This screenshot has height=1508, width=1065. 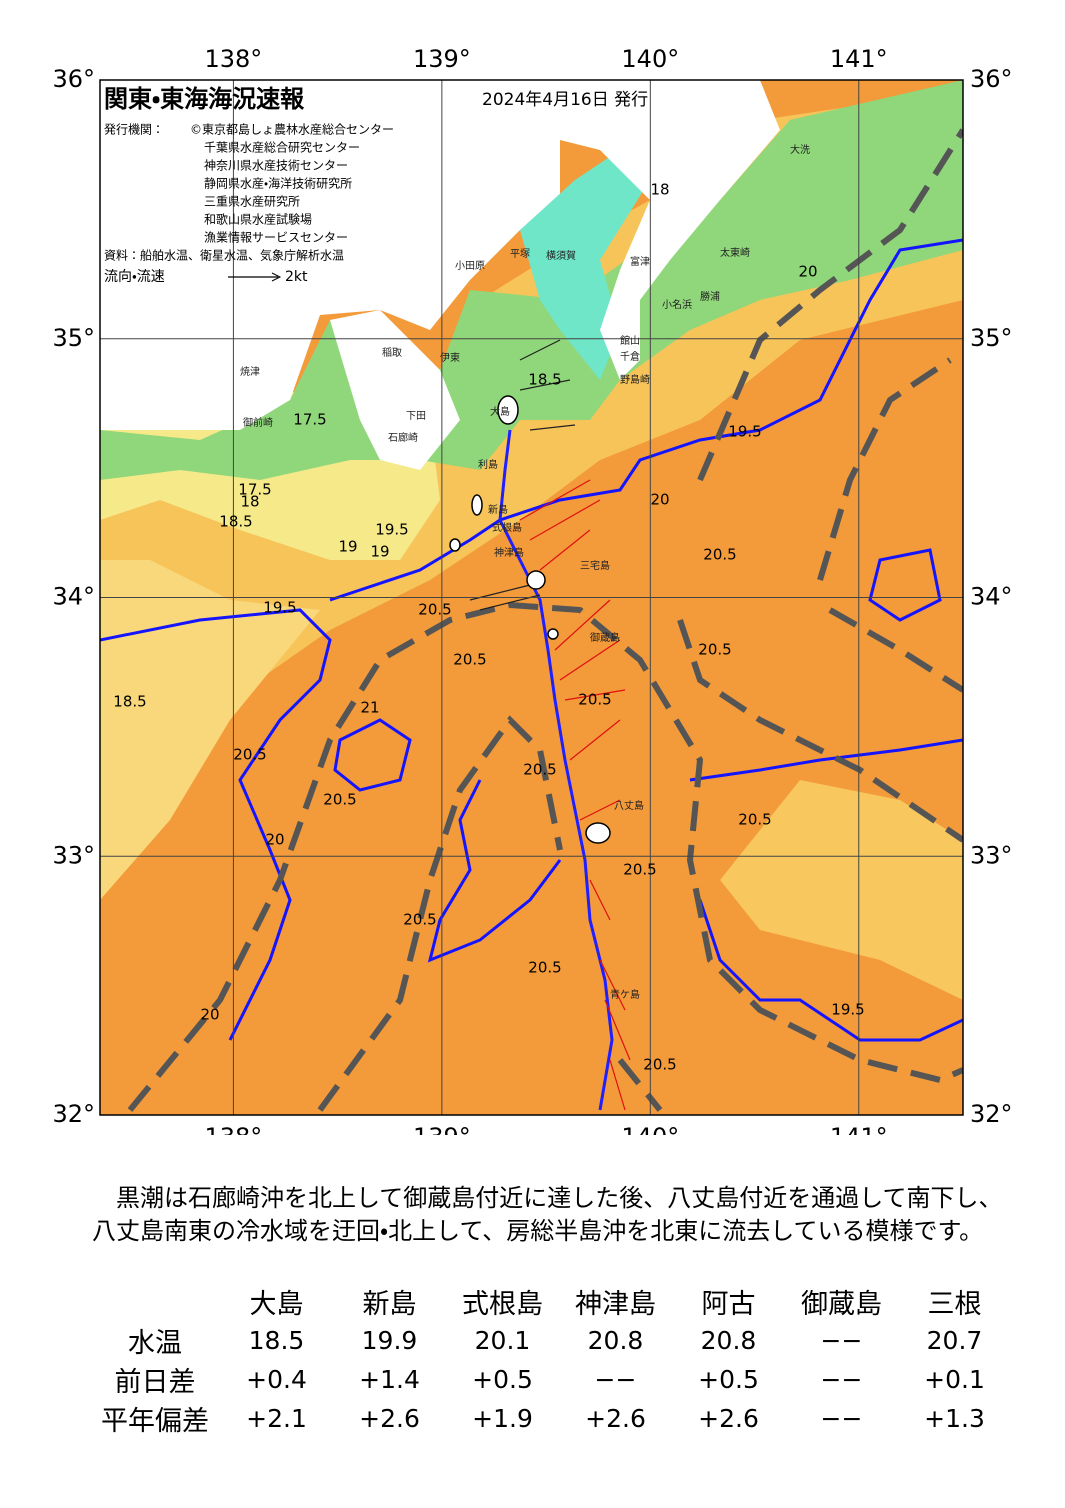 What do you see at coordinates (258, 219) in the screenshot?
I see `issuer: 和歌山県水産試験場` at bounding box center [258, 219].